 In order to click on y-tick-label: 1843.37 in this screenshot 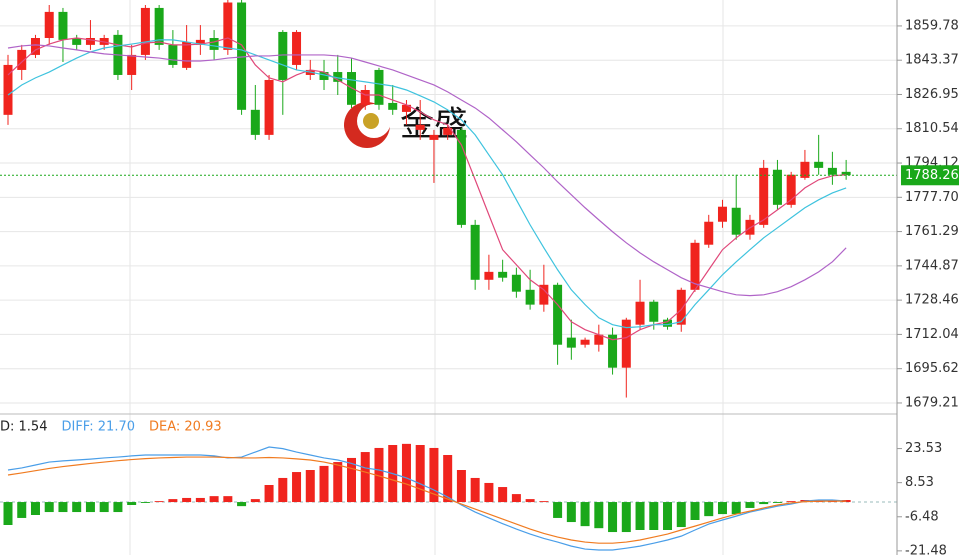, I will do `click(932, 60)`.